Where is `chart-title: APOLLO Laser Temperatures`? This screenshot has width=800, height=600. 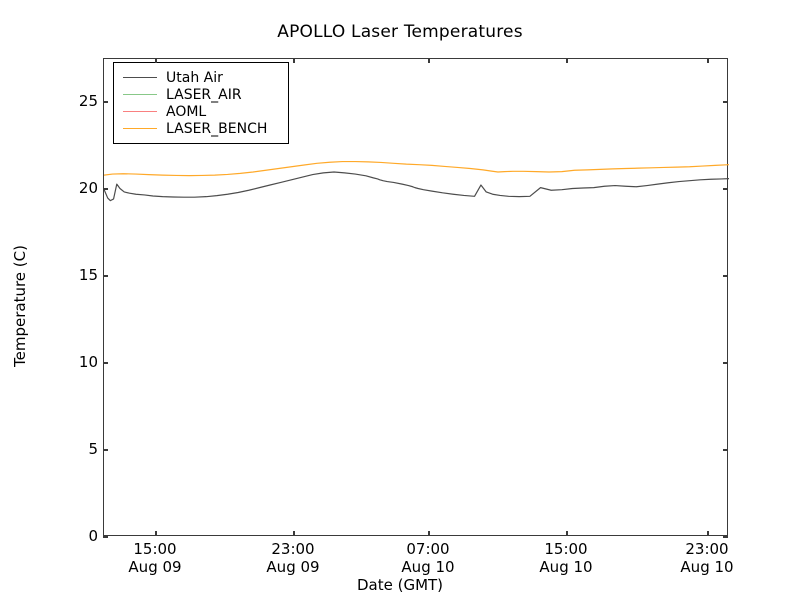
chart-title: APOLLO Laser Temperatures is located at coordinates (400, 32).